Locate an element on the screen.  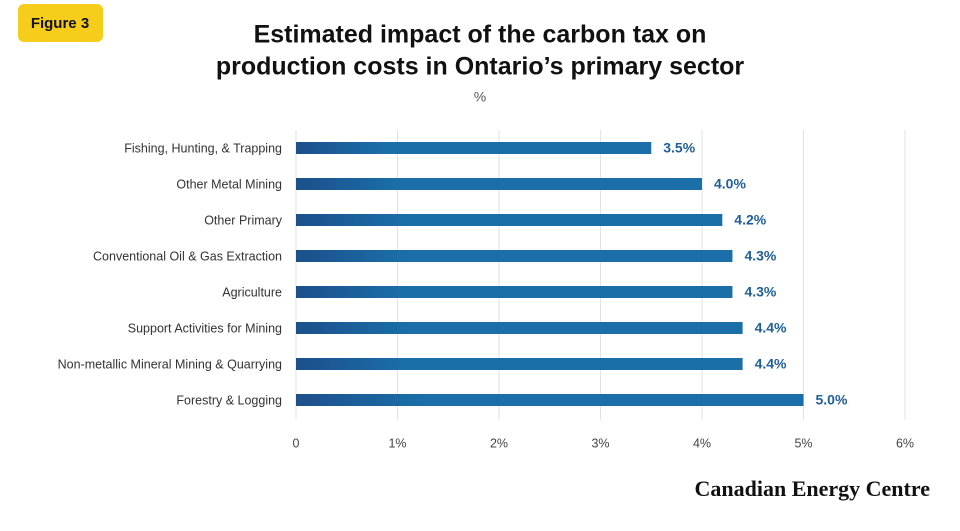
y-tick-label: Agriculture is located at coordinates (252, 292).